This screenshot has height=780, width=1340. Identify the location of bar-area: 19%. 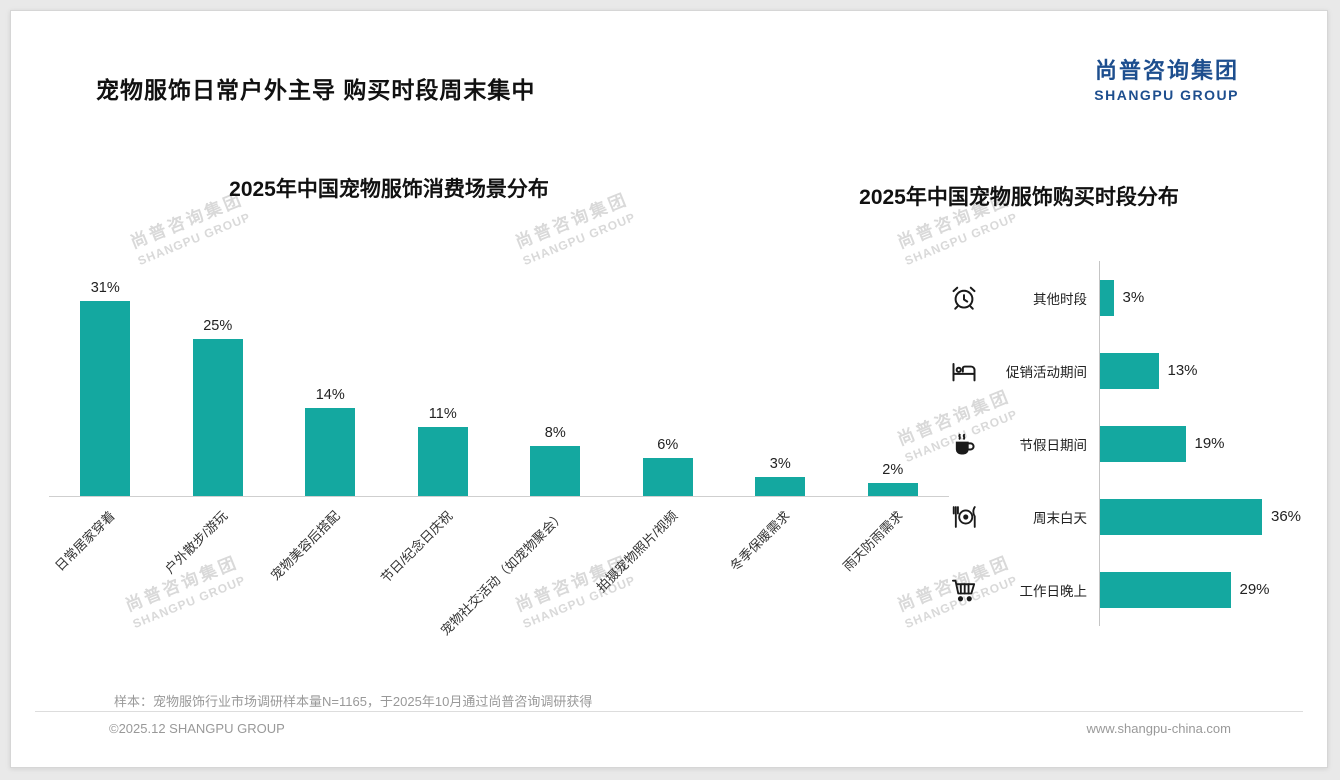
(1206, 443).